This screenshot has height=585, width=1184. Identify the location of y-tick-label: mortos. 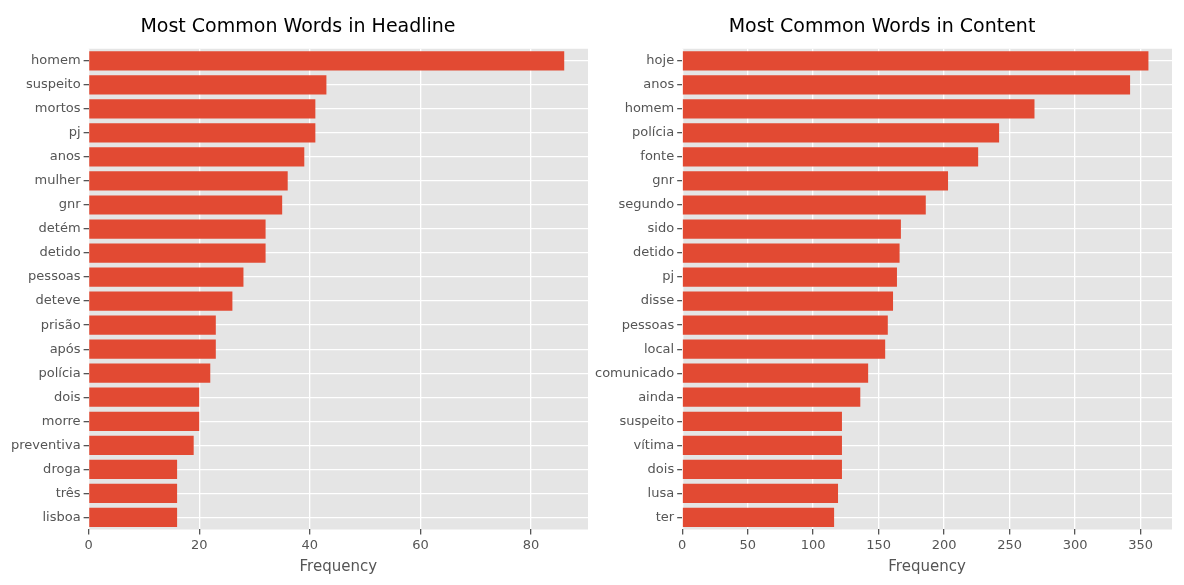
(57, 108).